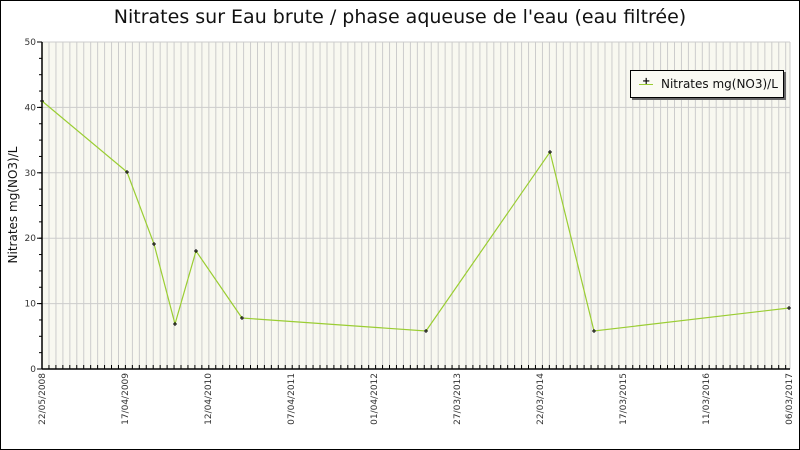 This screenshot has width=800, height=450. What do you see at coordinates (790, 399) in the screenshot?
I see `svg-text: 06/03/2017` at bounding box center [790, 399].